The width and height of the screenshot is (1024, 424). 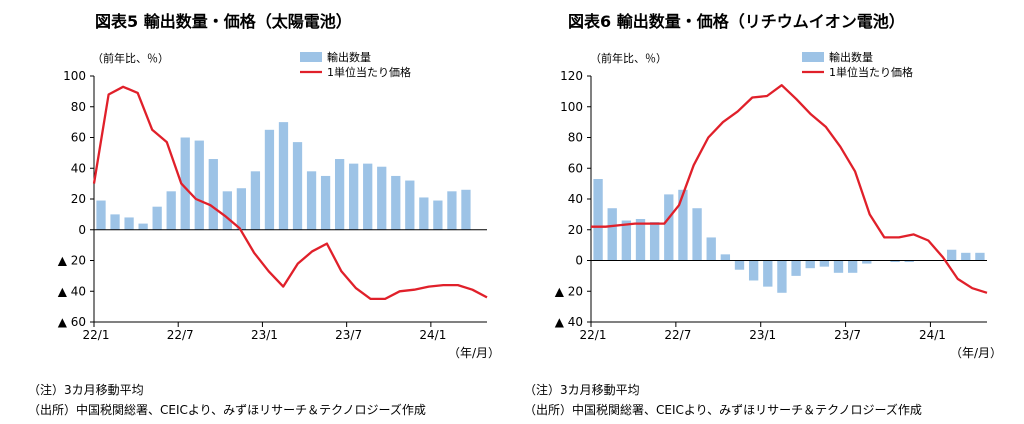 I want to click on legend-bar-label: 輸出数量, so click(x=851, y=57).